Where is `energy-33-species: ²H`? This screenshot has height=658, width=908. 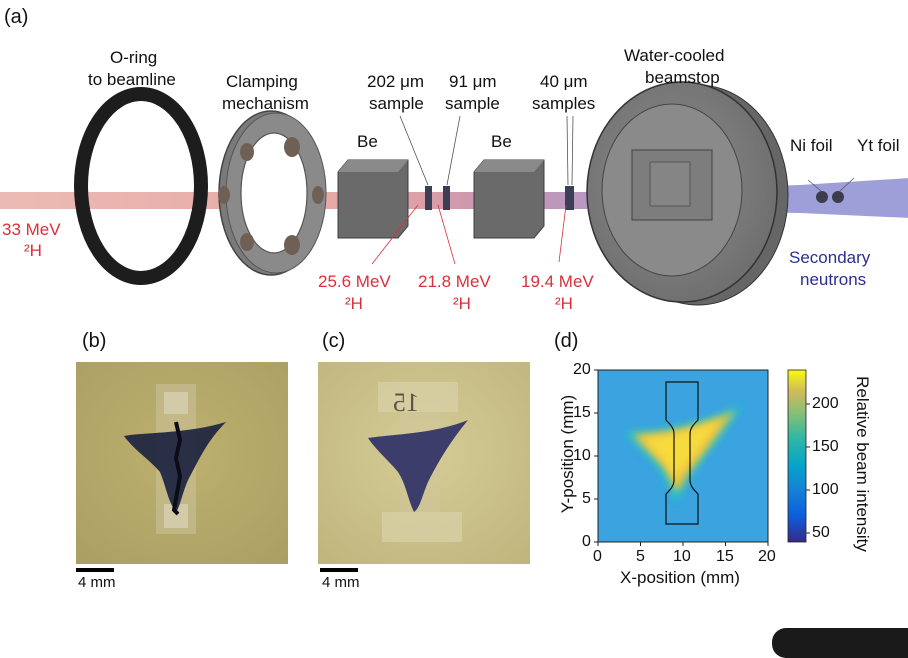
energy-33-species: ²H is located at coordinates (33, 250).